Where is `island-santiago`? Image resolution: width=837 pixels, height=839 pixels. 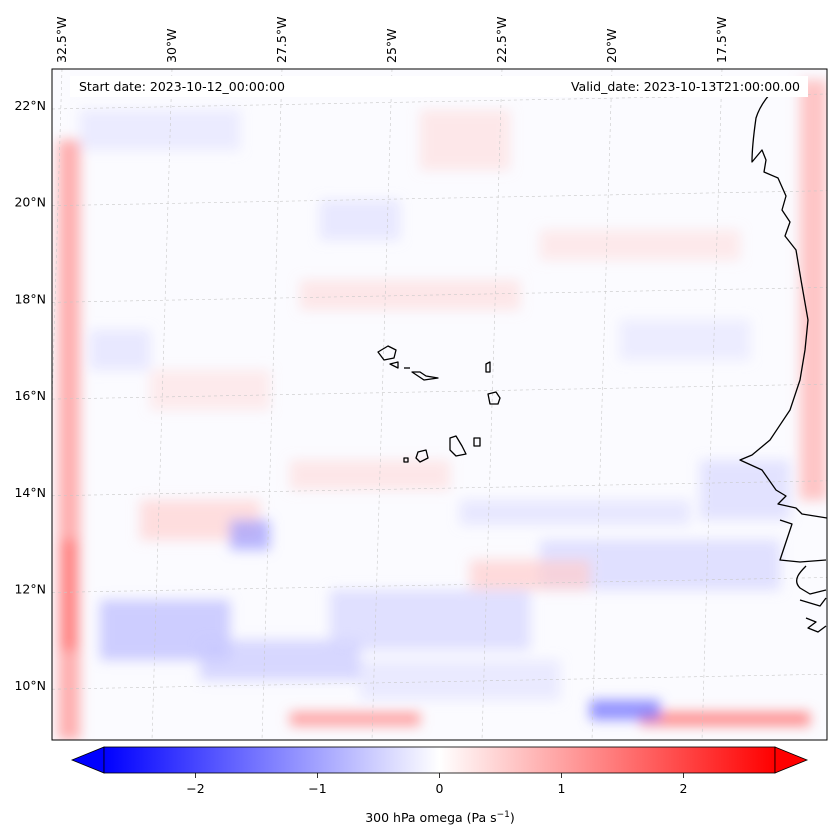 island-santiago is located at coordinates (458, 446).